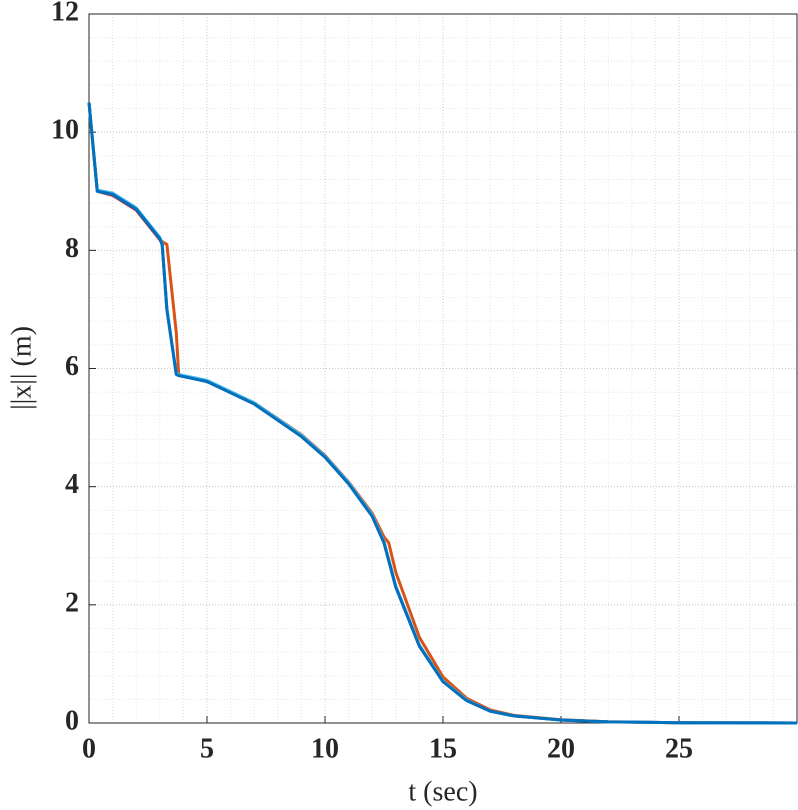 This screenshot has height=810, width=798. I want to click on x-tick-label: 5, so click(207, 748).